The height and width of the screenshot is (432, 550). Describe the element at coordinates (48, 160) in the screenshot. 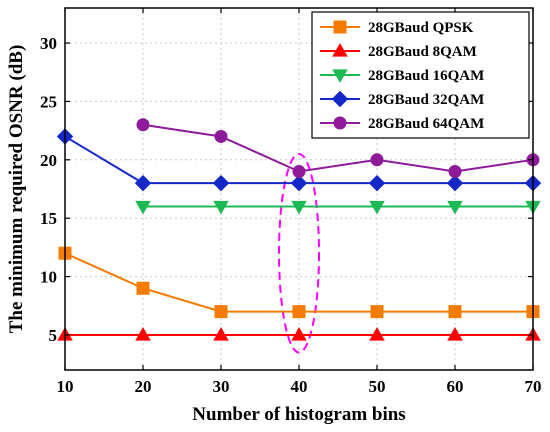

I see `y-tick-label: 20` at that location.